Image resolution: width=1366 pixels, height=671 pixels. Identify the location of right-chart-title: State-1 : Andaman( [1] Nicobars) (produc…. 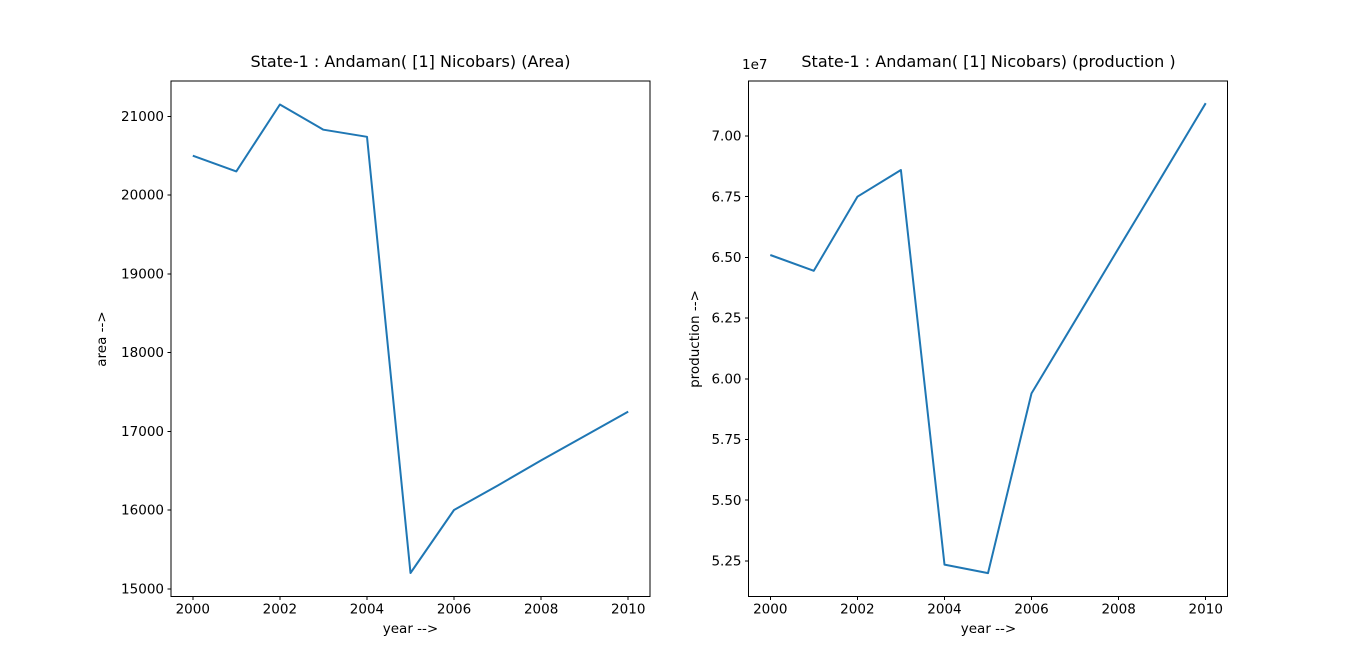
(988, 61).